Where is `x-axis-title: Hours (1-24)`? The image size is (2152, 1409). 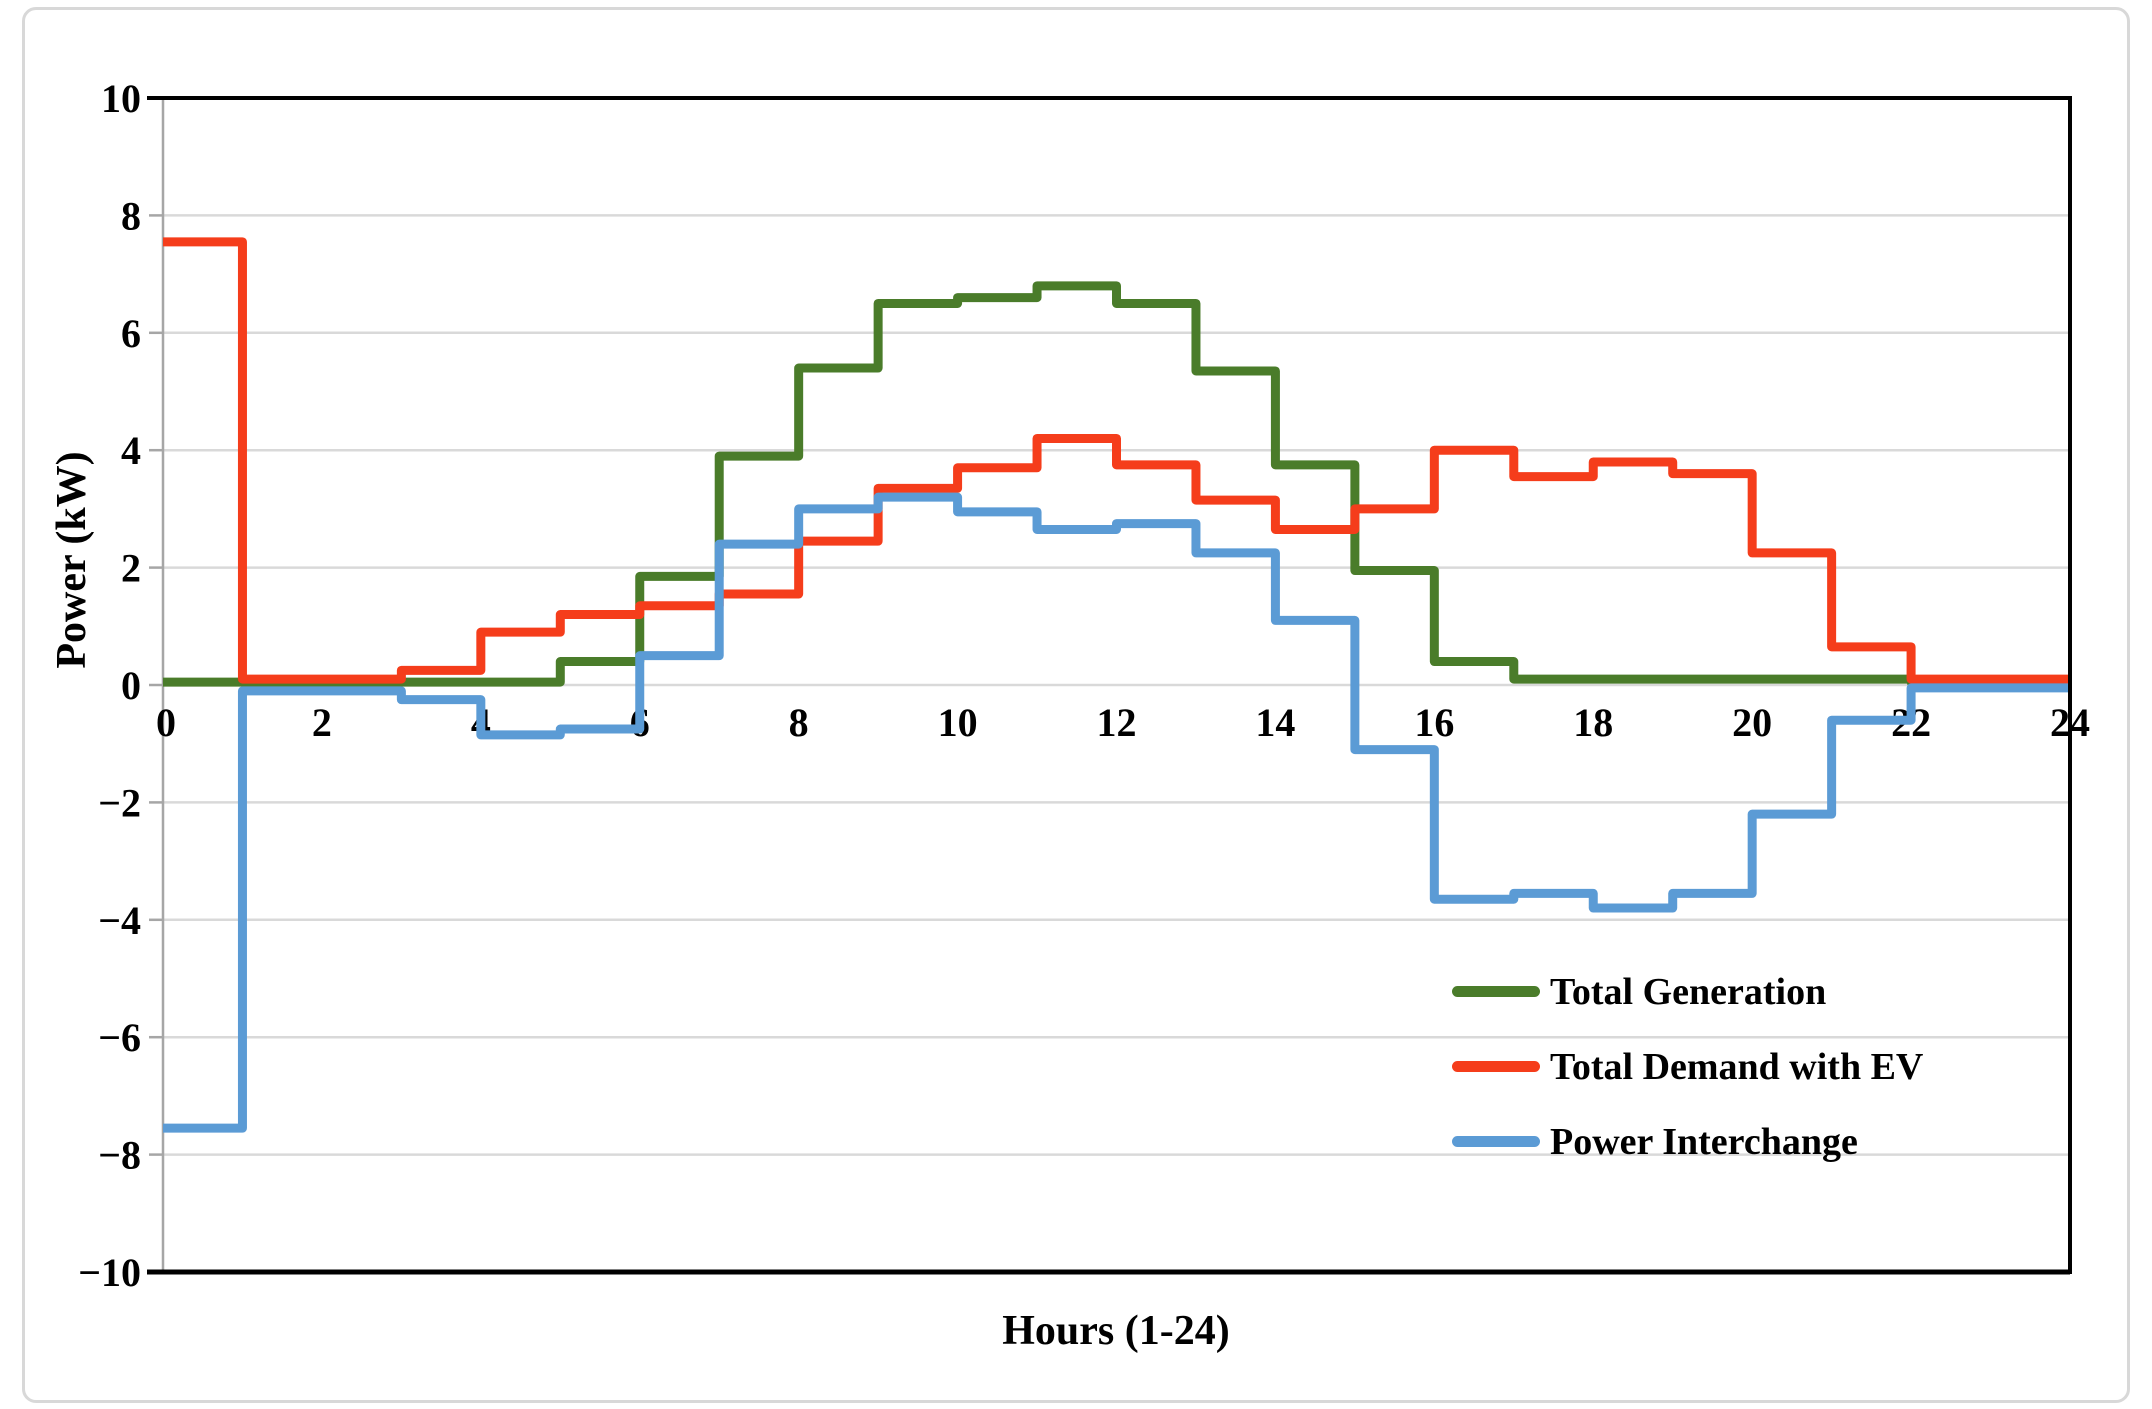 x-axis-title: Hours (1-24) is located at coordinates (1116, 1331).